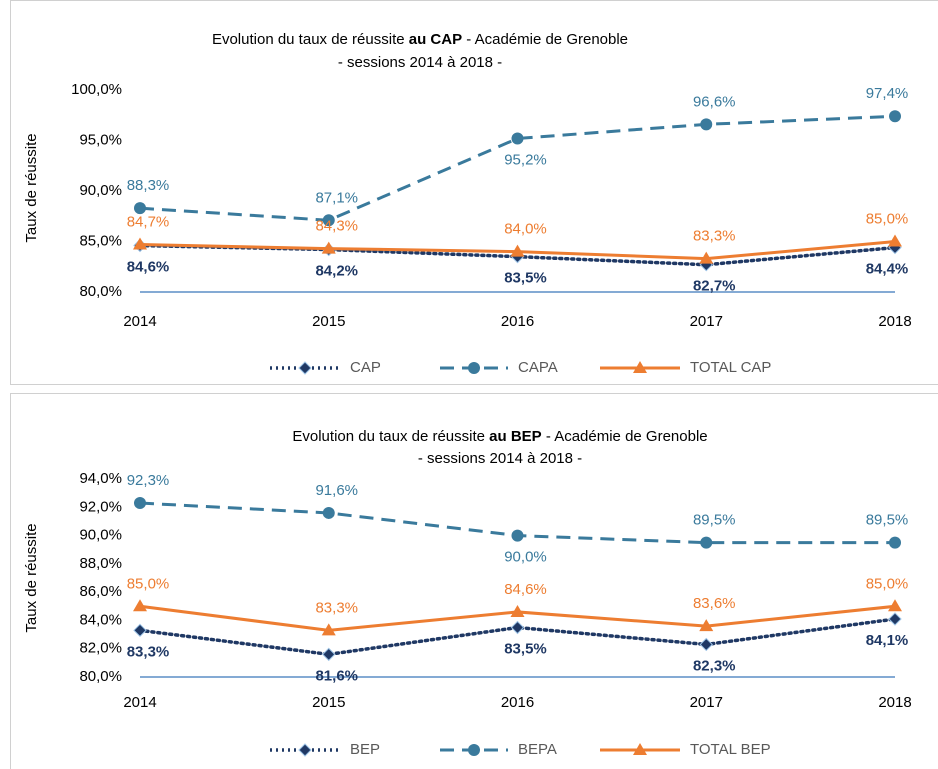 The width and height of the screenshot is (938, 769). I want to click on y-tick-label: 85,0%, so click(100, 240).